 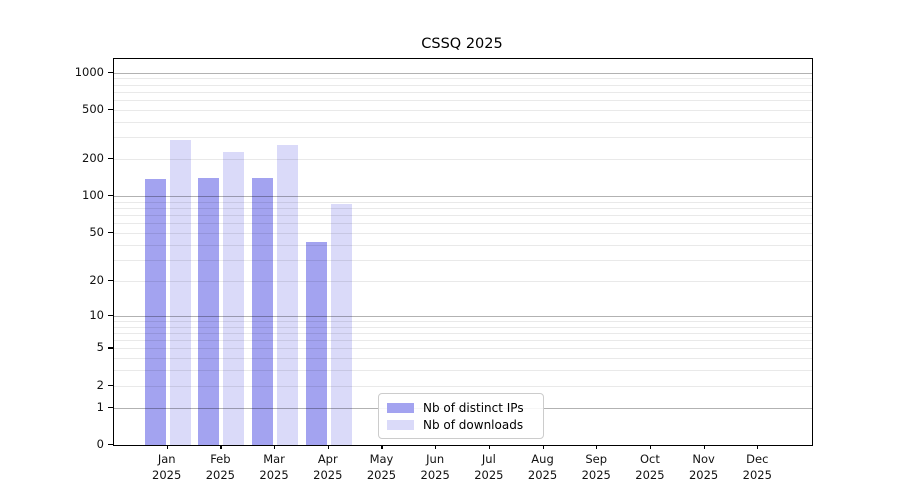 I want to click on chart-title: CSSQ 2025, so click(x=462, y=44).